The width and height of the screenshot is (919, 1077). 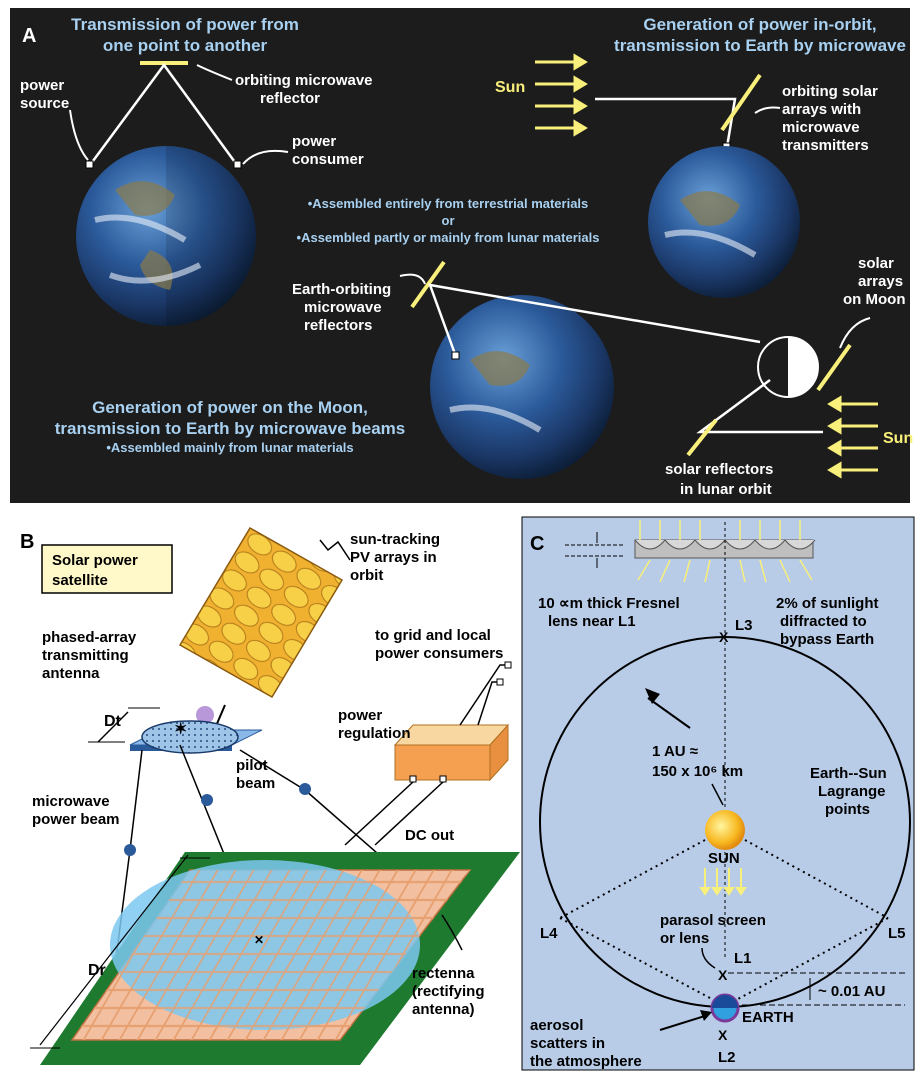 I want to click on diff-label-3: bypass Earth, so click(x=827, y=639).